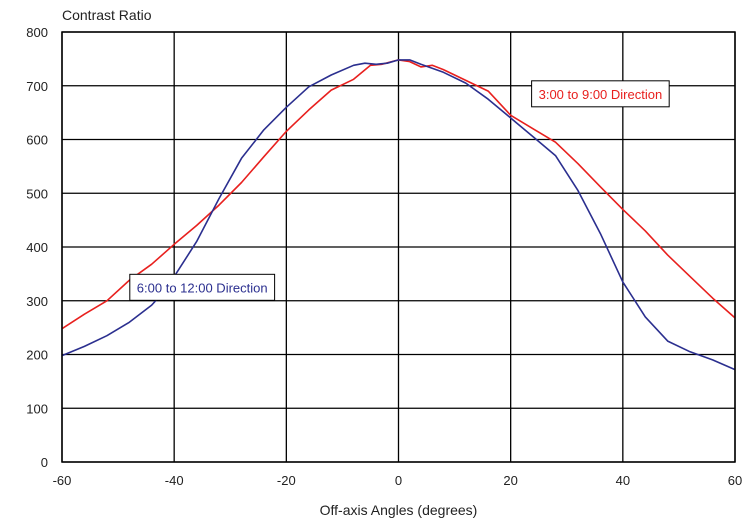 The height and width of the screenshot is (525, 748). I want to click on y-tick-label: 400, so click(37, 247).